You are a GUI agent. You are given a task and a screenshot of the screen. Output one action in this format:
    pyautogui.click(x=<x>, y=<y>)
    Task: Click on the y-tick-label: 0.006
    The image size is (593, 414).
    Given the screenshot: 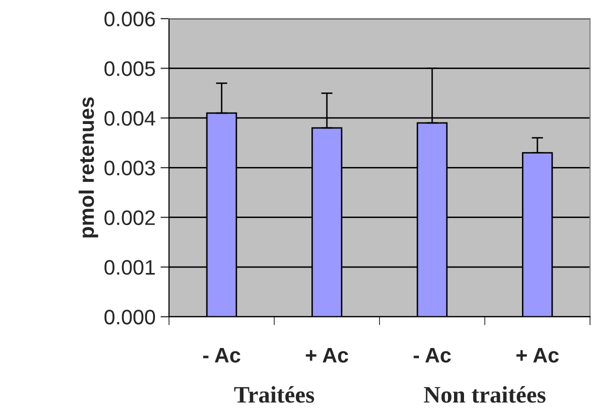 What is the action you would take?
    pyautogui.click(x=129, y=19)
    